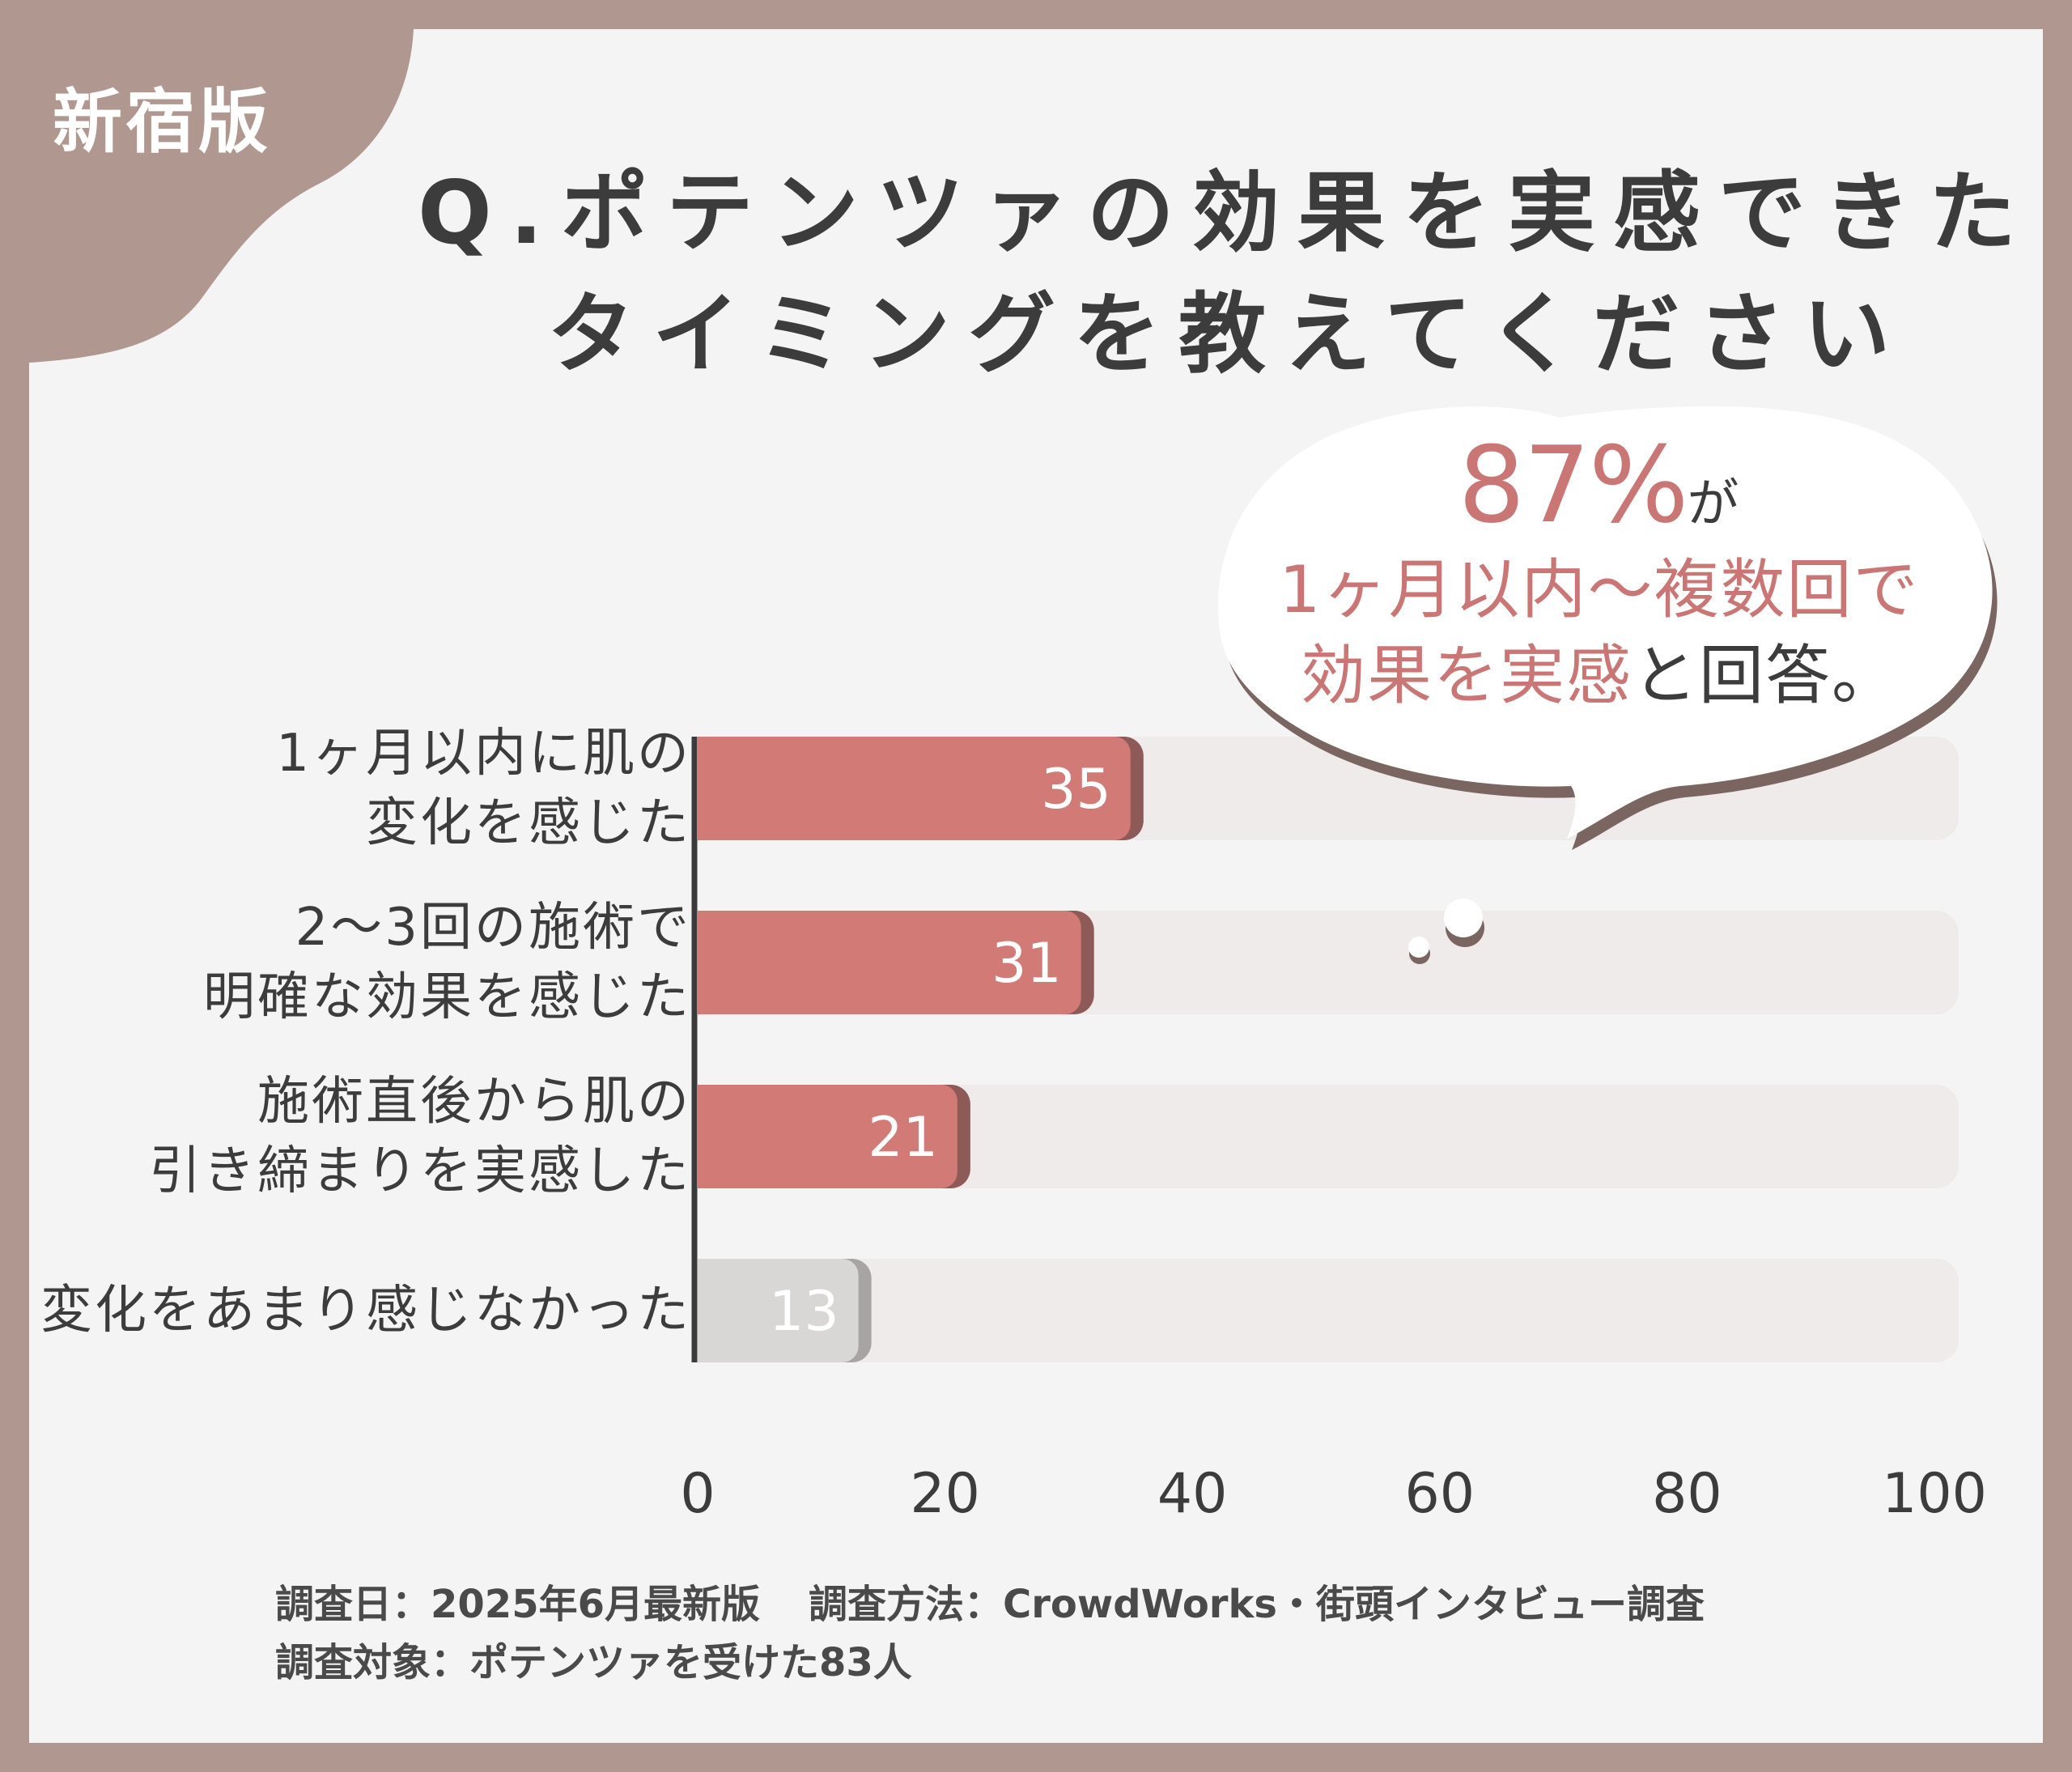 Image resolution: width=2072 pixels, height=1772 pixels. What do you see at coordinates (162, 123) in the screenshot?
I see `location-badge: 新宿版` at bounding box center [162, 123].